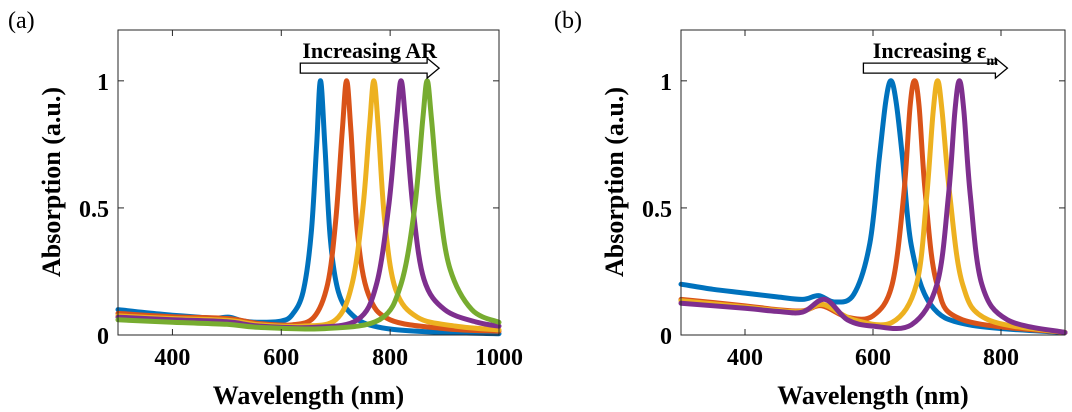 This screenshot has height=412, width=1072. I want to click on increasing-arrow-a, so click(370, 68).